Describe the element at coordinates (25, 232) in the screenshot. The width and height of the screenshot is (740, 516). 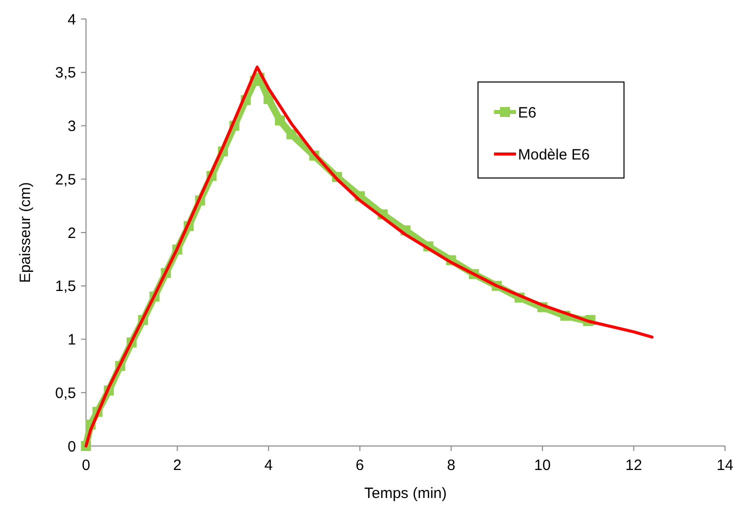
I see `y-axis-title: Epaisseur (cm)` at that location.